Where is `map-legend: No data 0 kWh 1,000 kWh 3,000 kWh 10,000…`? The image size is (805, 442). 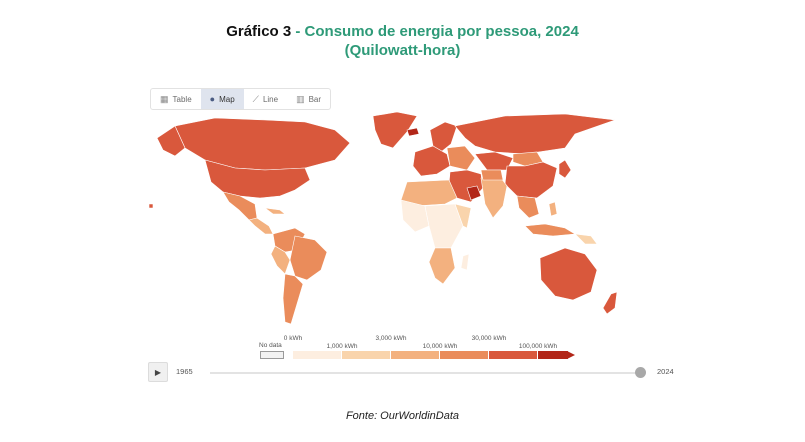 map-legend: No data 0 kWh 1,000 kWh 3,000 kWh 10,000… is located at coordinates (420, 350).